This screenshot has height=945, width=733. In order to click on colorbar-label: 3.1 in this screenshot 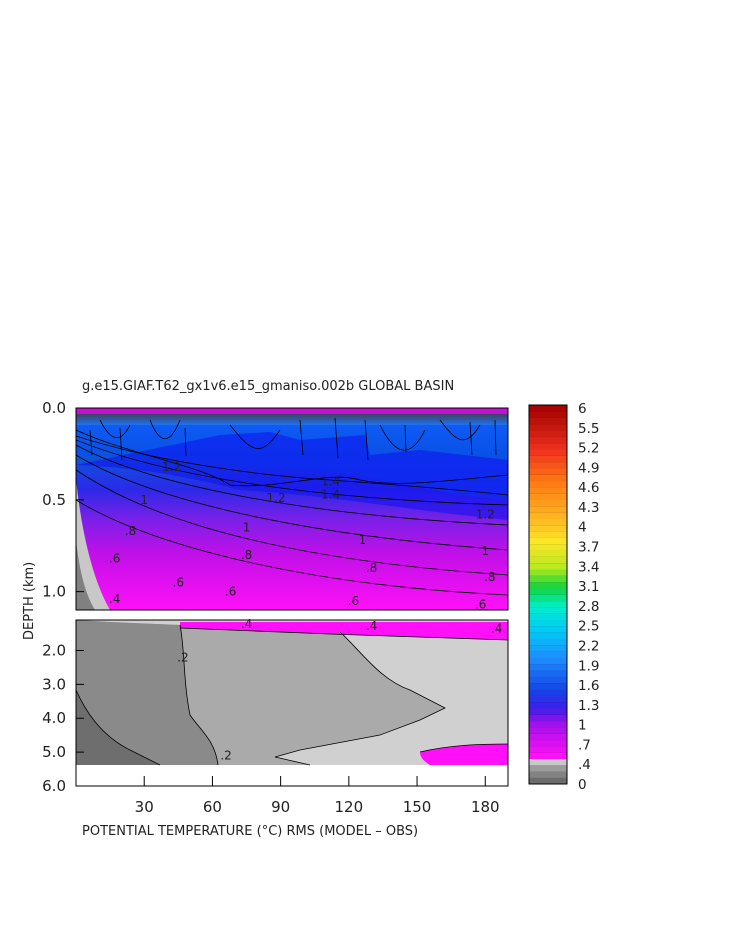, I will do `click(588, 587)`.